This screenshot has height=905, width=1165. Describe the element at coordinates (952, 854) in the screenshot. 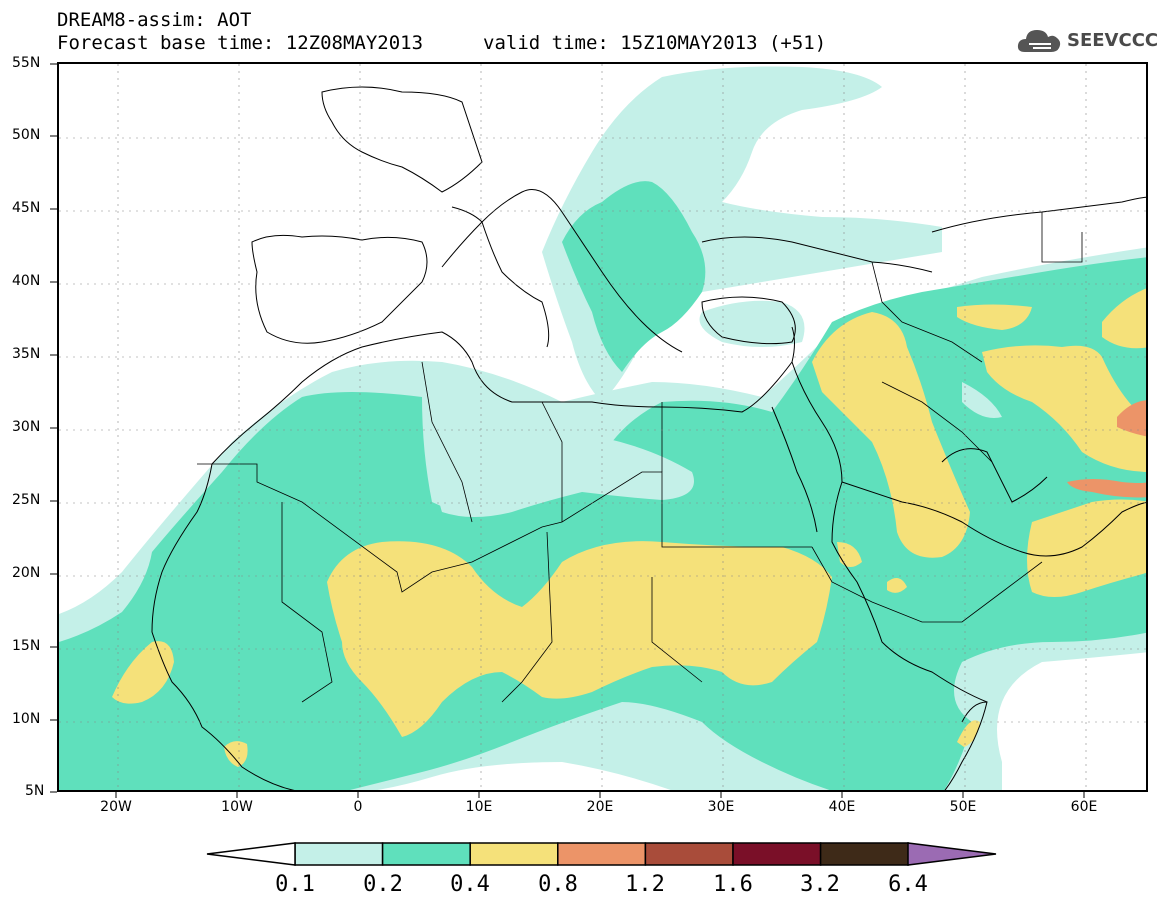

I see `colorbar-over-arrow` at that location.